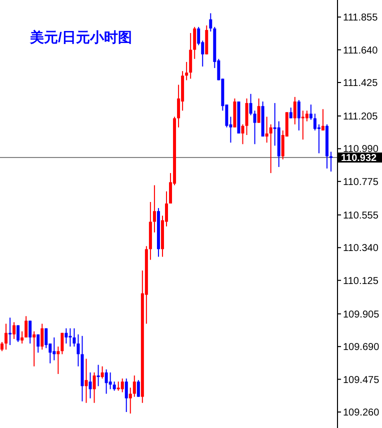 The image size is (382, 428). What do you see at coordinates (360, 116) in the screenshot?
I see `y-tick-label: 111.205` at bounding box center [360, 116].